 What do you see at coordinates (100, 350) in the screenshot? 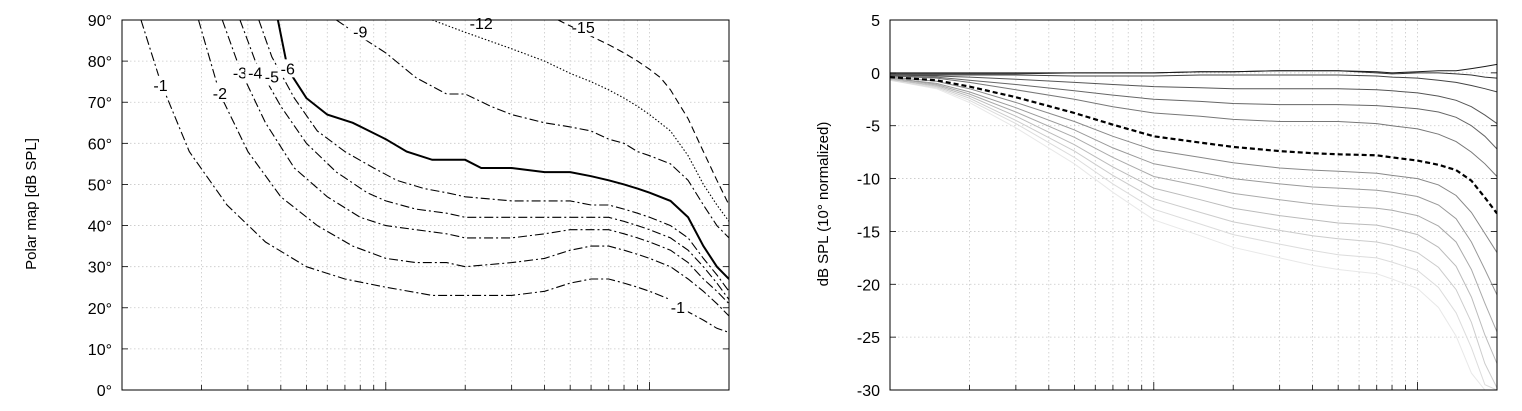
I see `left-y-tick-label: 10°` at bounding box center [100, 350].